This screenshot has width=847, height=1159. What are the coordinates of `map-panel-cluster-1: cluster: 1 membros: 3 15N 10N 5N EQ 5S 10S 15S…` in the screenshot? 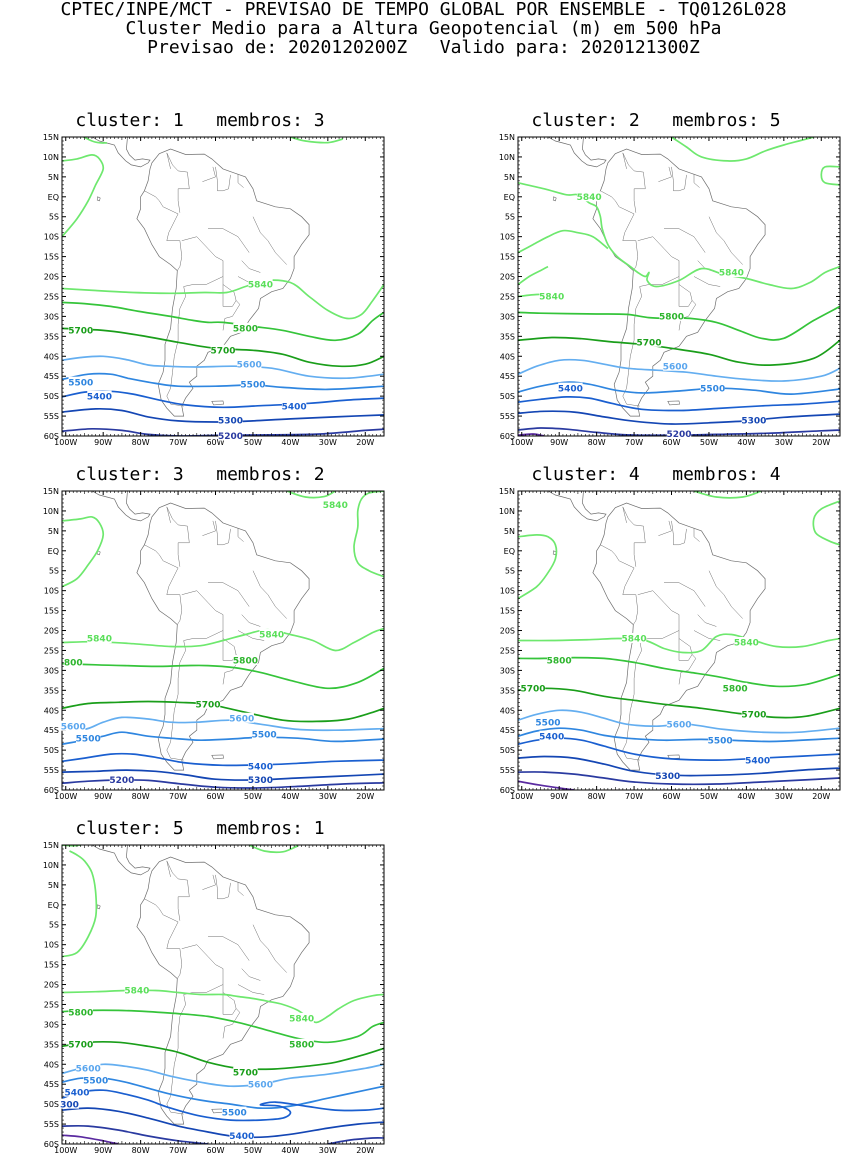 It's located at (200, 281).